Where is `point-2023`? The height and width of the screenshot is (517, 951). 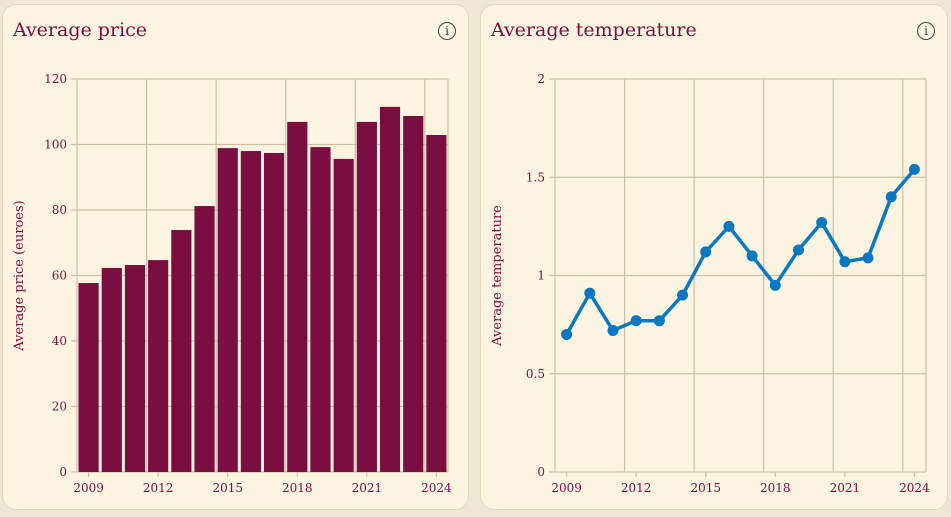
point-2023 is located at coordinates (891, 197).